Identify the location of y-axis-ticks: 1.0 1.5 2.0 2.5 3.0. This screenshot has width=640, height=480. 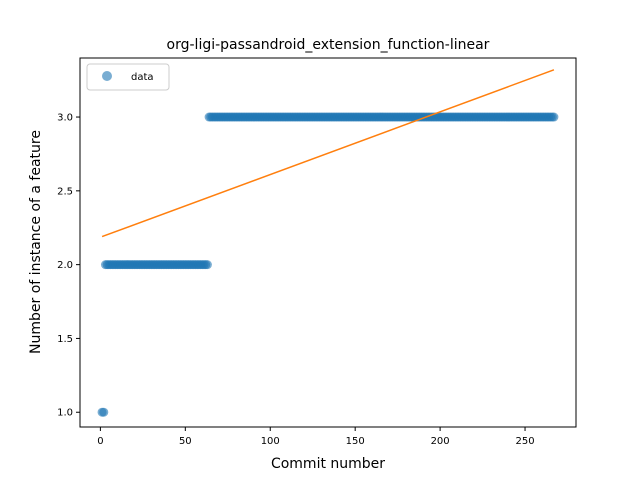
(68, 266).